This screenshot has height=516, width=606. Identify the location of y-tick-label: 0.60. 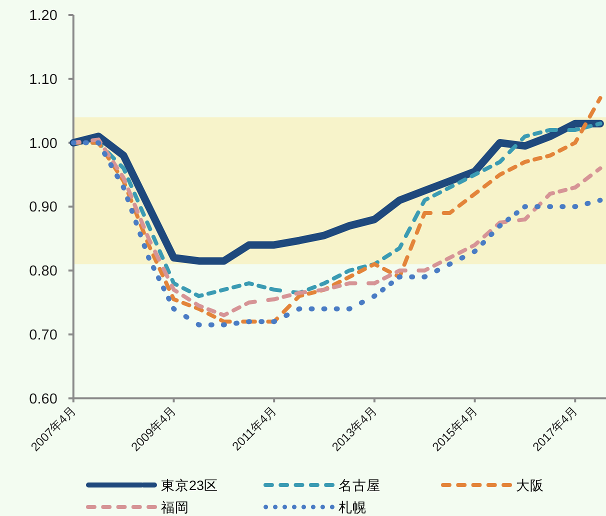
(43, 399).